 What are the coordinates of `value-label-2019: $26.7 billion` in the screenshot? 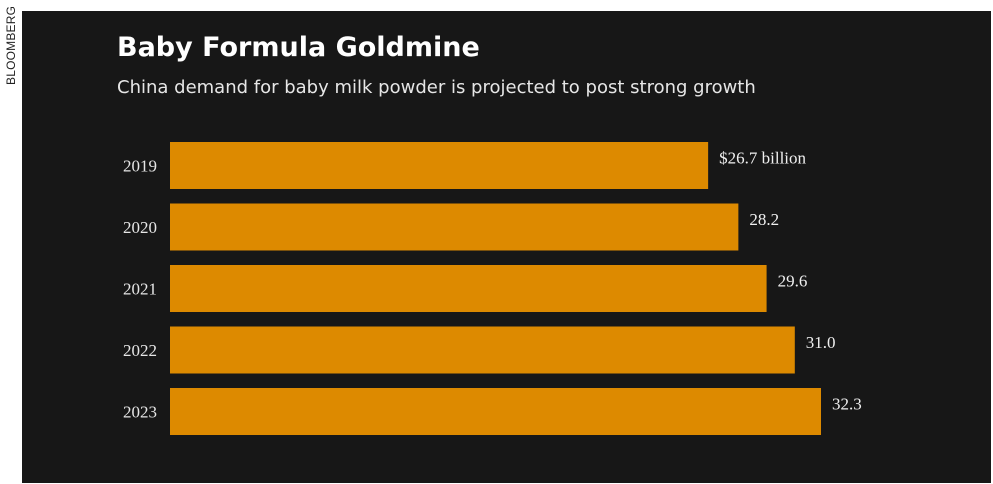 It's located at (762, 158).